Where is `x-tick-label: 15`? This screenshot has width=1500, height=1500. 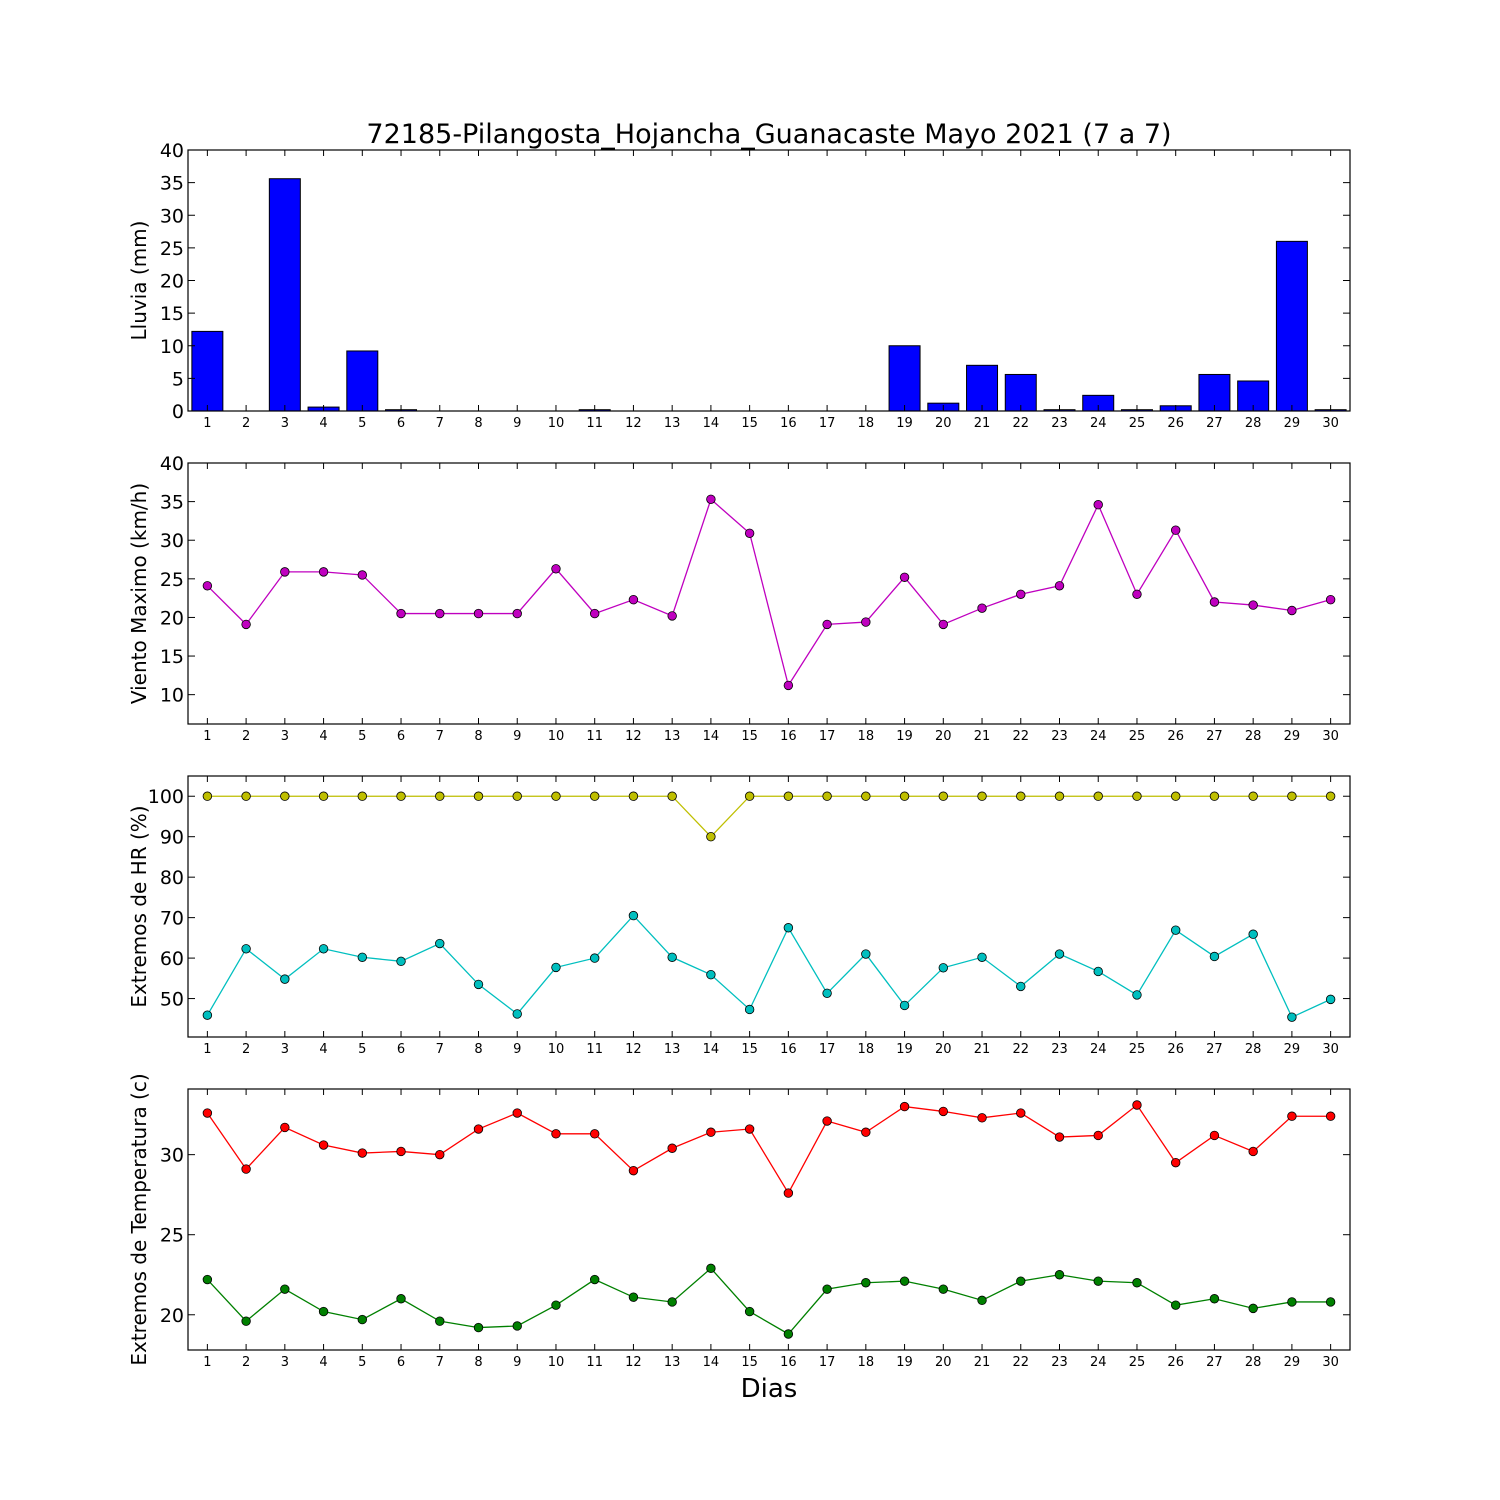
x-tick-label: 15 is located at coordinates (749, 1049).